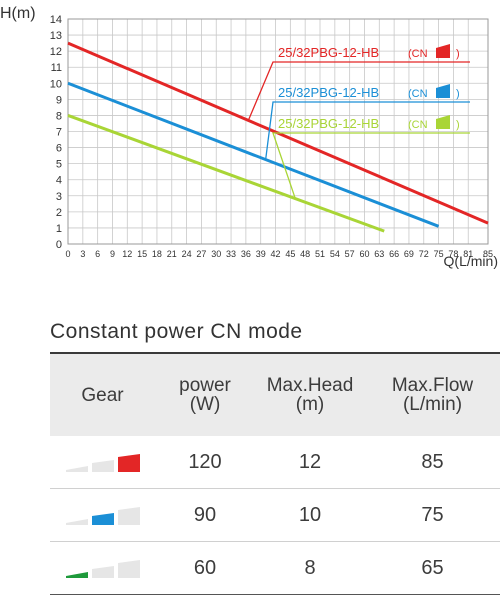 The width and height of the screenshot is (500, 595). What do you see at coordinates (176, 331) in the screenshot?
I see `table-title: Constant power CN mode` at bounding box center [176, 331].